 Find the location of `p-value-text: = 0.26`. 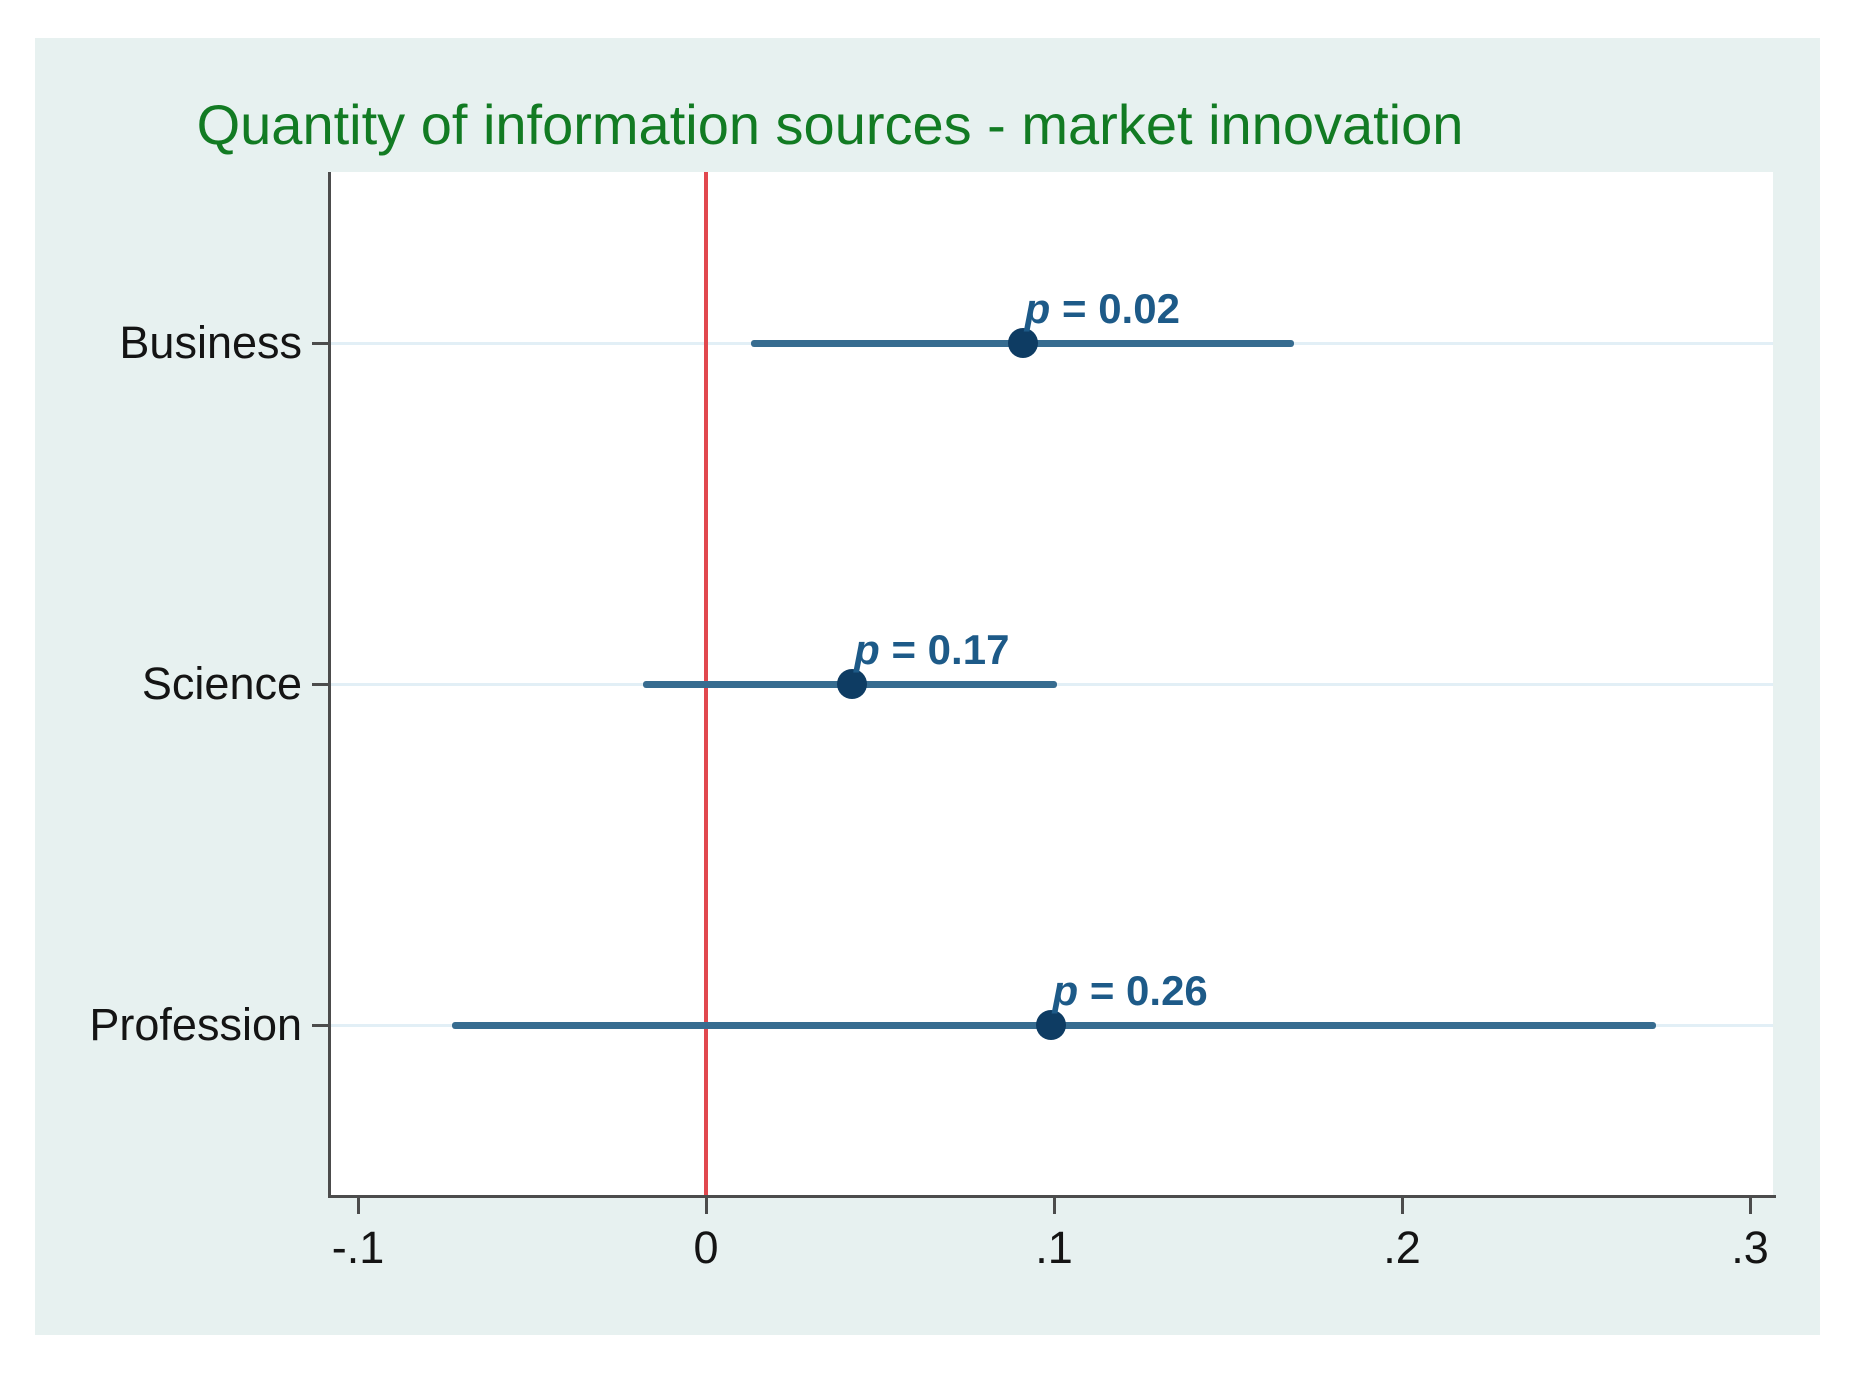

p-value-text: = 0.26 is located at coordinates (1143, 990).